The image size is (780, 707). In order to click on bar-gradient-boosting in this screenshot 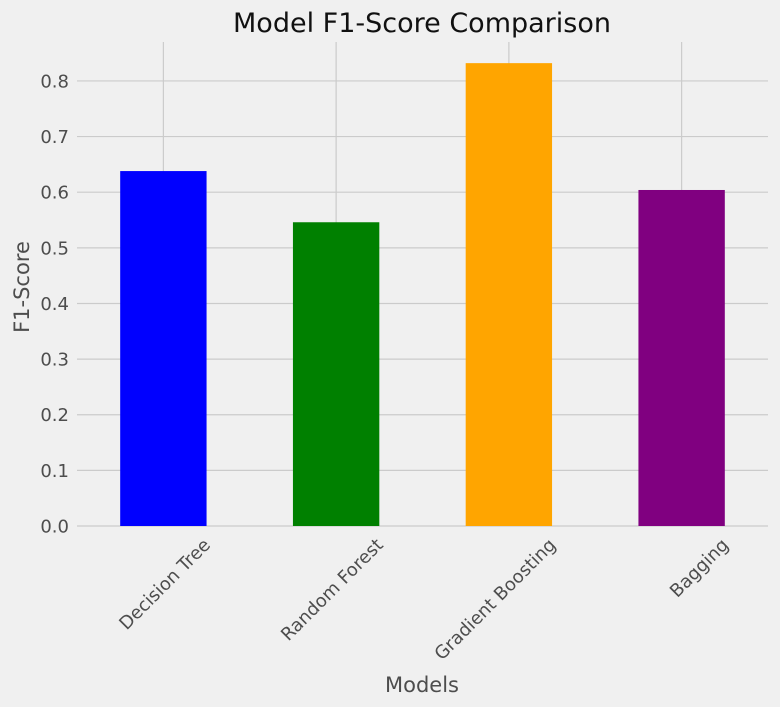, I will do `click(509, 294)`.